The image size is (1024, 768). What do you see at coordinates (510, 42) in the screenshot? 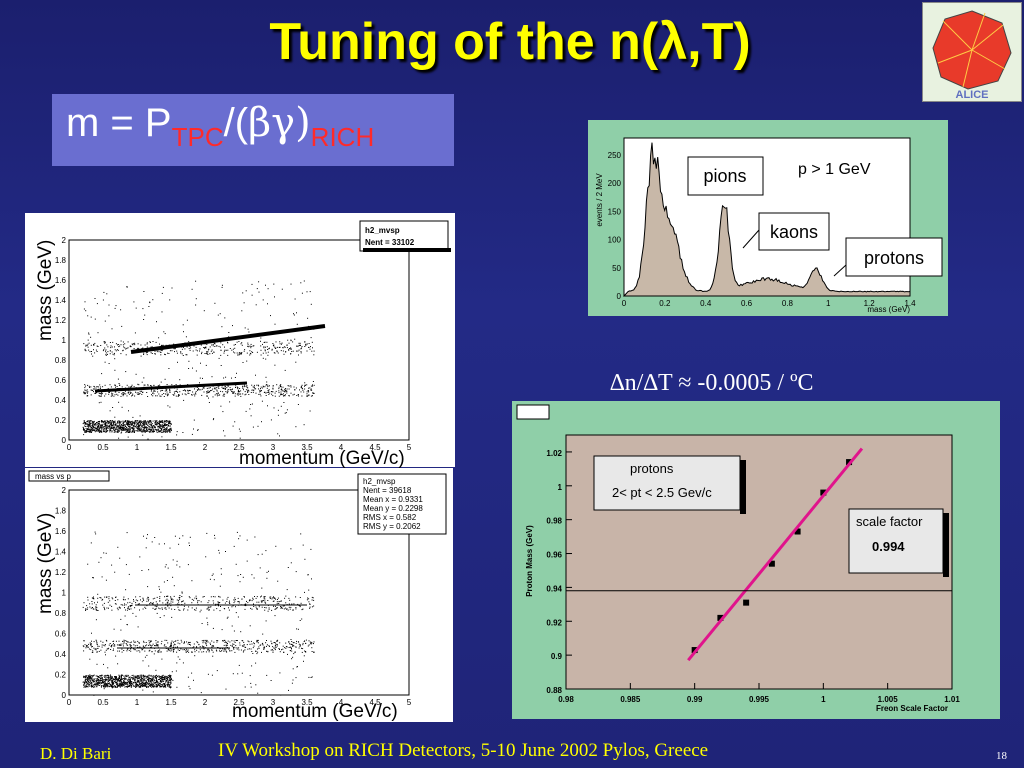
I see `slide-title: Tuning of the n(λ,T)` at bounding box center [510, 42].